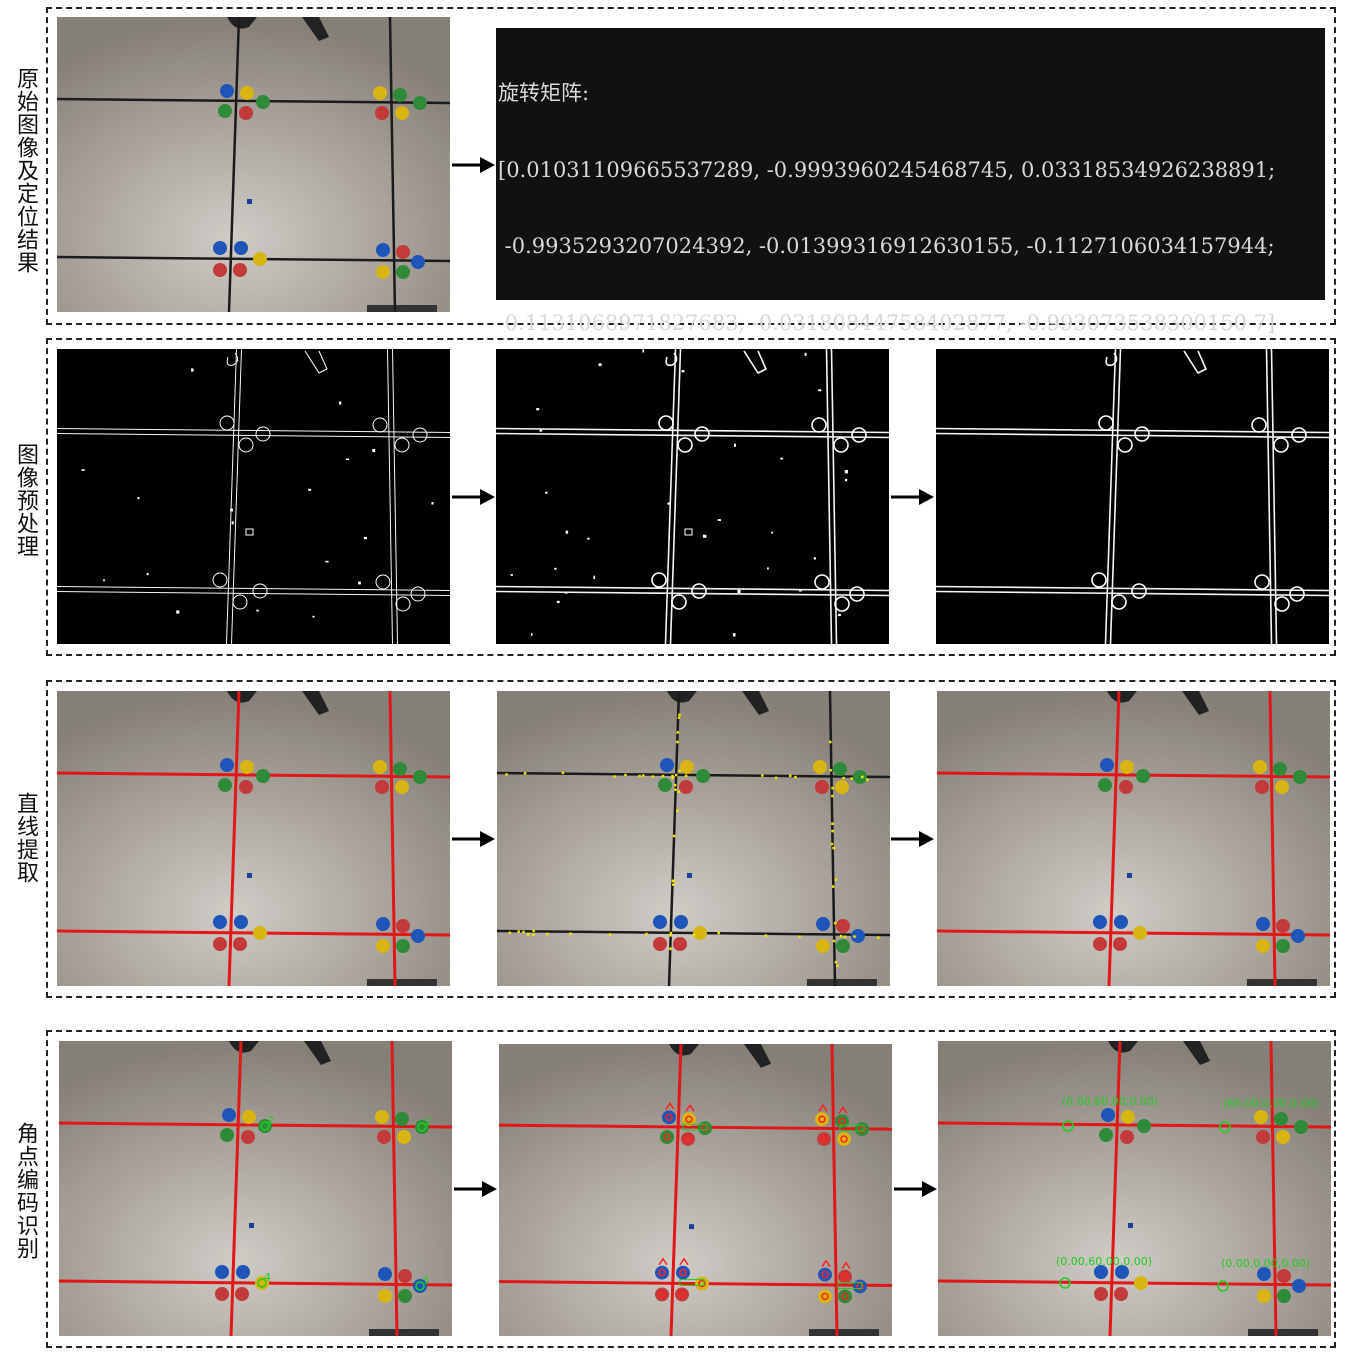 This screenshot has height=1354, width=1345. What do you see at coordinates (473, 165) in the screenshot?
I see `arrow-icon` at bounding box center [473, 165].